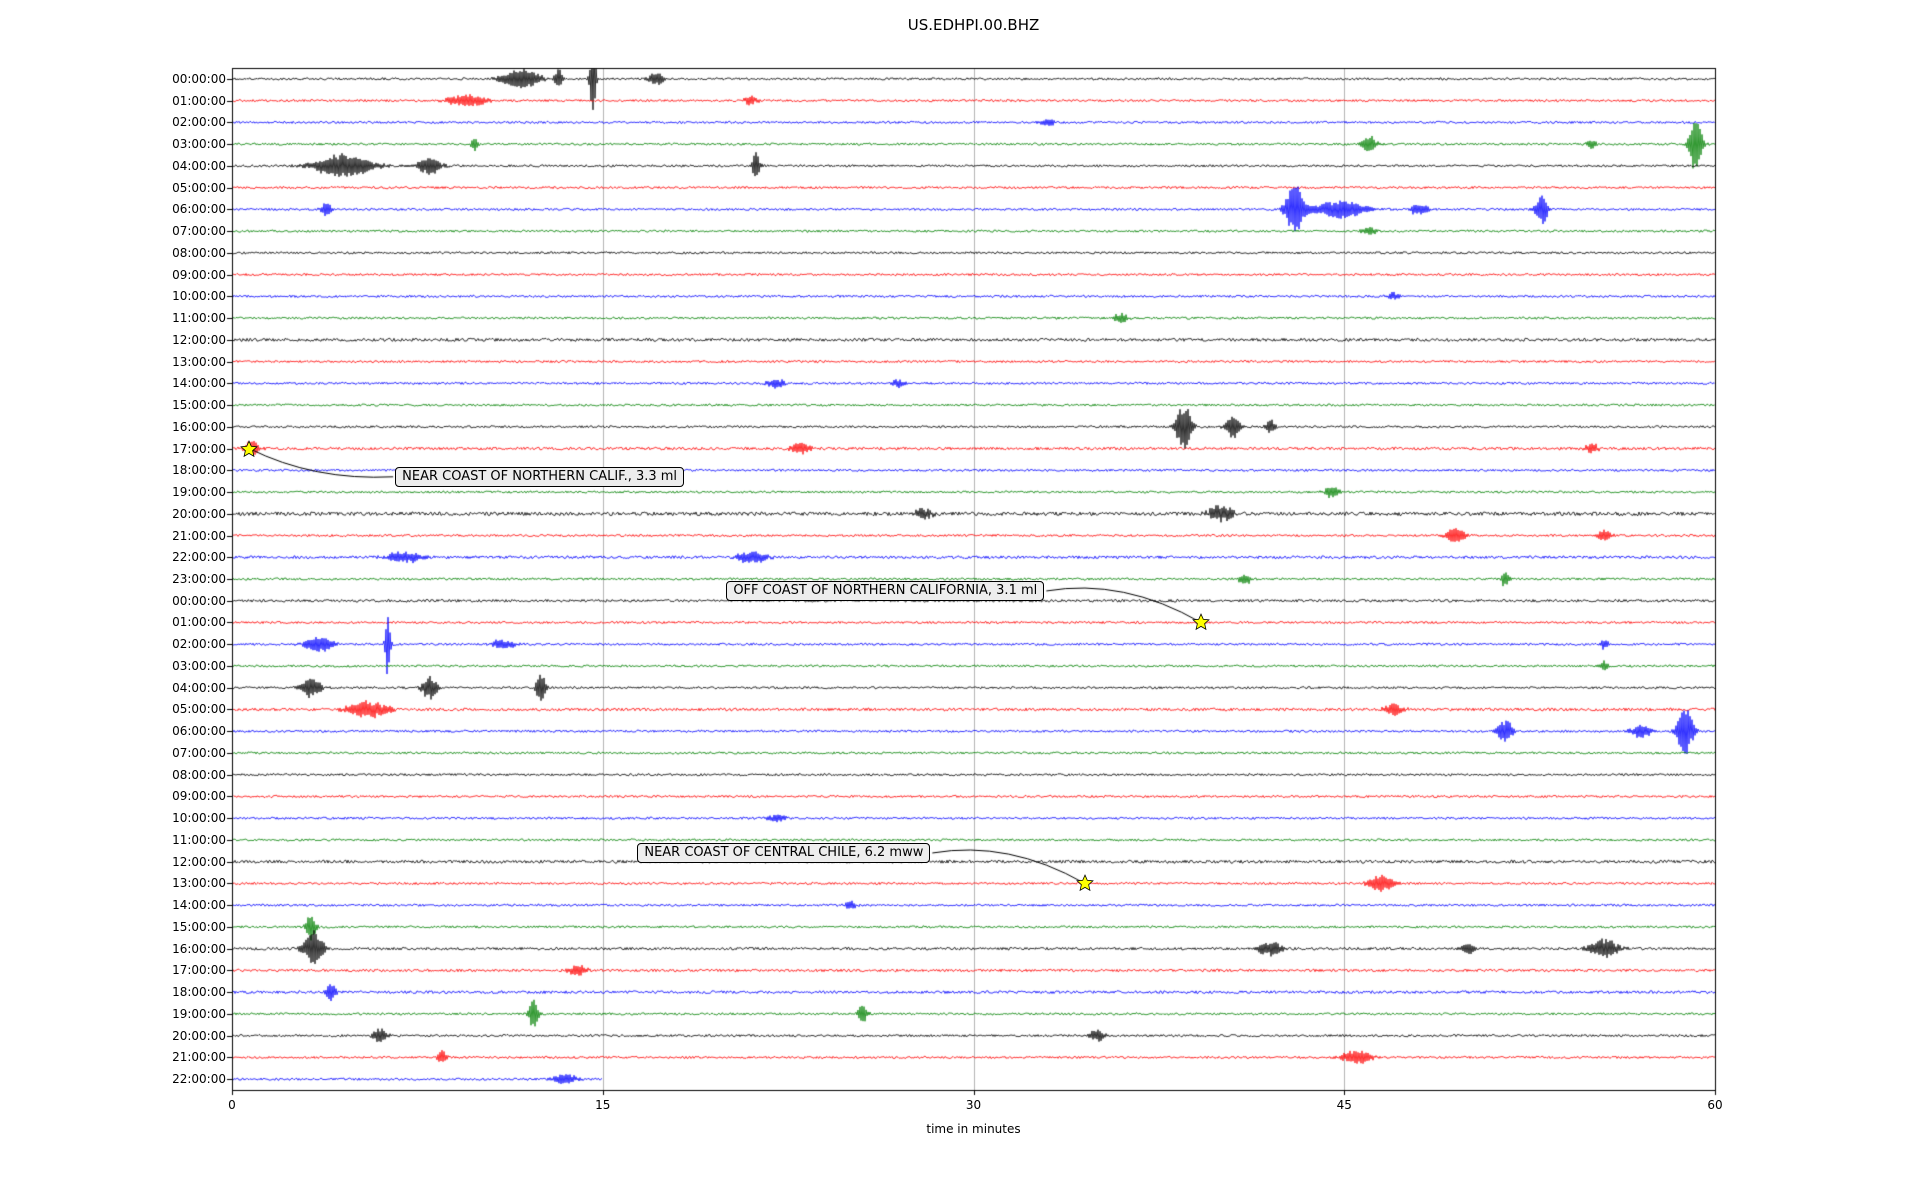  Describe the element at coordinates (540, 476) in the screenshot. I see `event-annotation-northern-calif: NEAR COAST OF NORTHERN CALIF., 3.3 ml` at that location.